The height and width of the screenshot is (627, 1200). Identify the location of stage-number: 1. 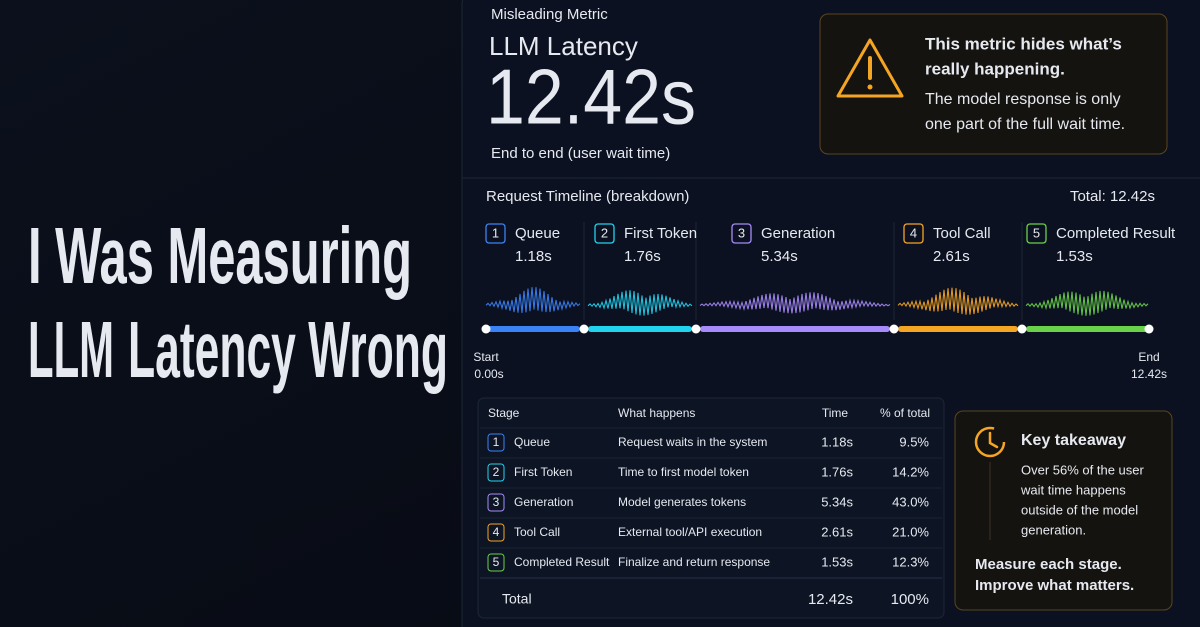
(495, 232).